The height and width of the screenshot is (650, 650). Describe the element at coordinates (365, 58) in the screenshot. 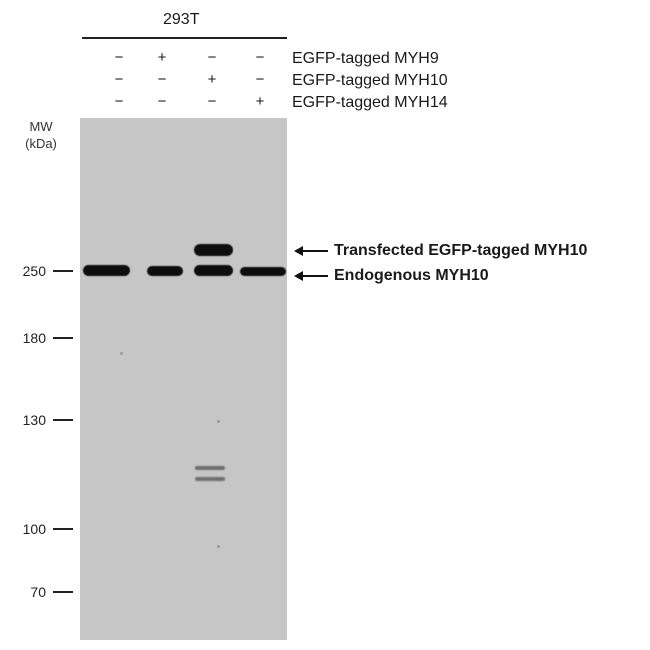

I see `treatment-label-myh9: EGFP-tagged MYH9` at that location.